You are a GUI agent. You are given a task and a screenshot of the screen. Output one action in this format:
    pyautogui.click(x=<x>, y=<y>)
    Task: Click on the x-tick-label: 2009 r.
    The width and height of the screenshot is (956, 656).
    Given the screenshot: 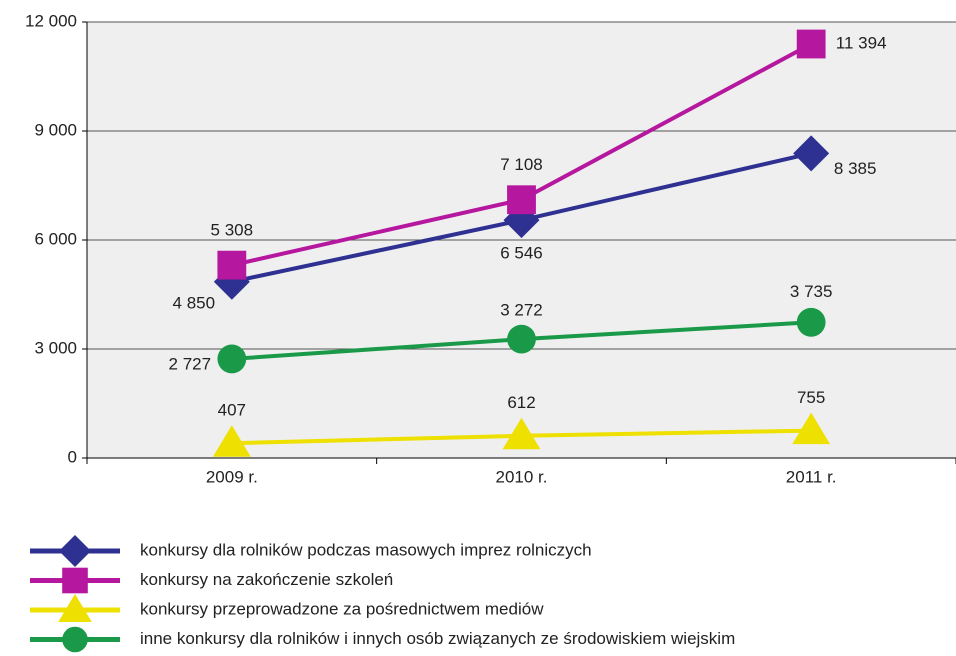 What is the action you would take?
    pyautogui.click(x=232, y=476)
    